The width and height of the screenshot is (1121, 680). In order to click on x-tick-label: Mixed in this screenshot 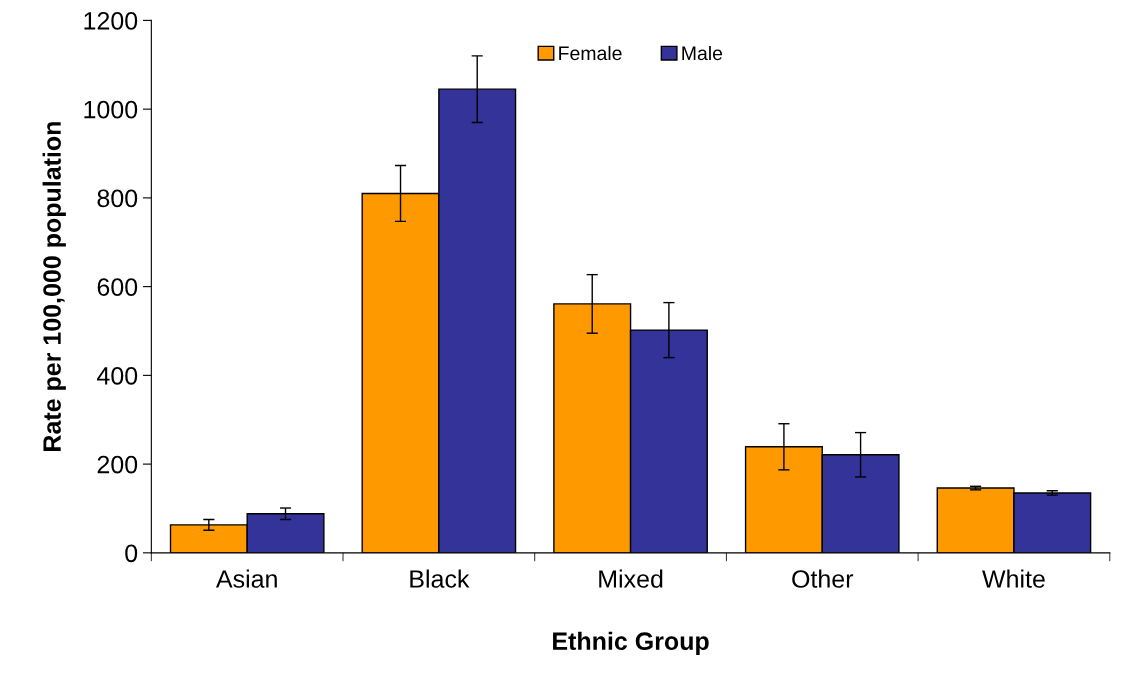, I will do `click(631, 578)`.